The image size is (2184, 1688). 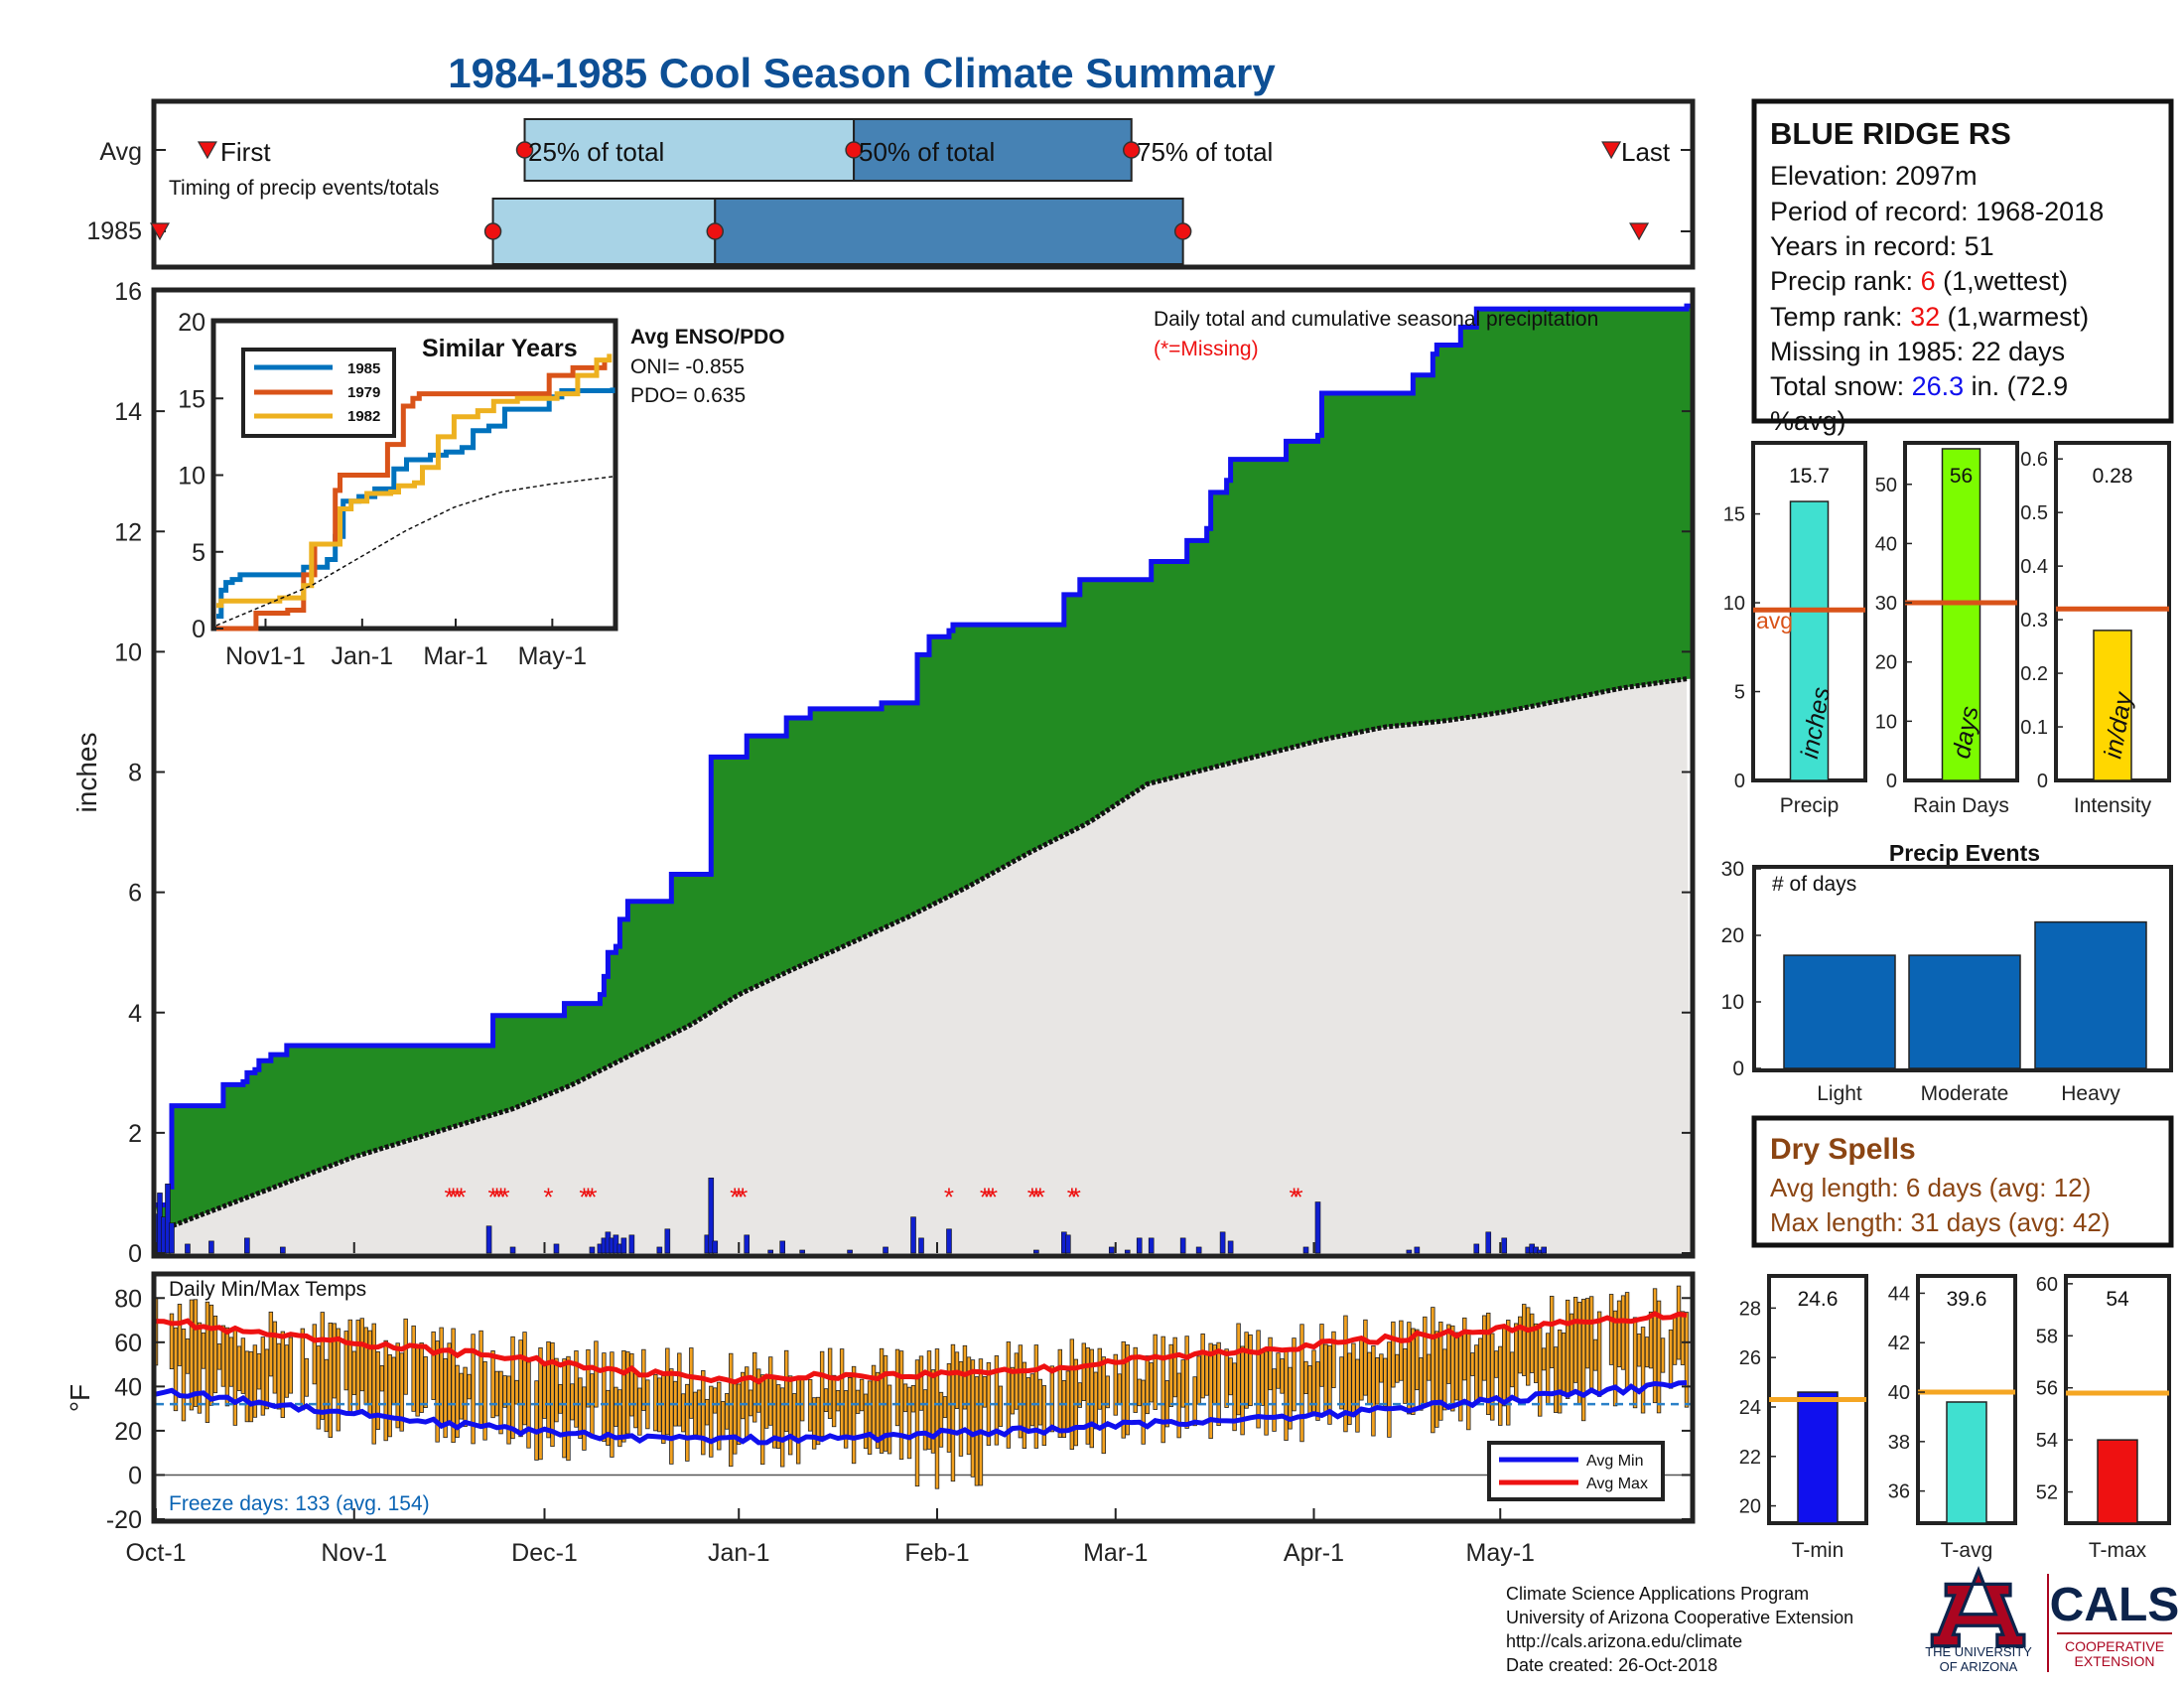 What do you see at coordinates (1934, 981) in the screenshot?
I see `precip-events-plot: 0 10 20 30 Light Moderate Heavy` at bounding box center [1934, 981].